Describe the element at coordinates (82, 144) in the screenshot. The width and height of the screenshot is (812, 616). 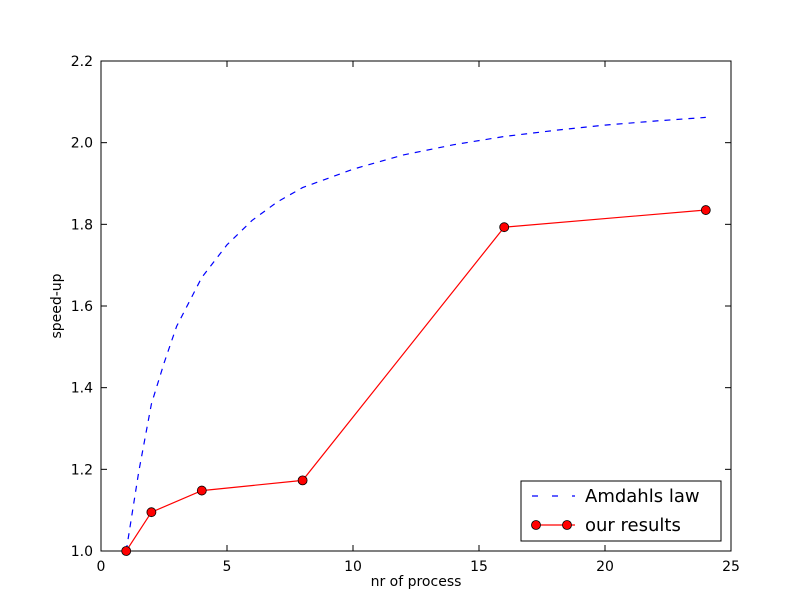
I see `y-tick-label: 2.0` at that location.